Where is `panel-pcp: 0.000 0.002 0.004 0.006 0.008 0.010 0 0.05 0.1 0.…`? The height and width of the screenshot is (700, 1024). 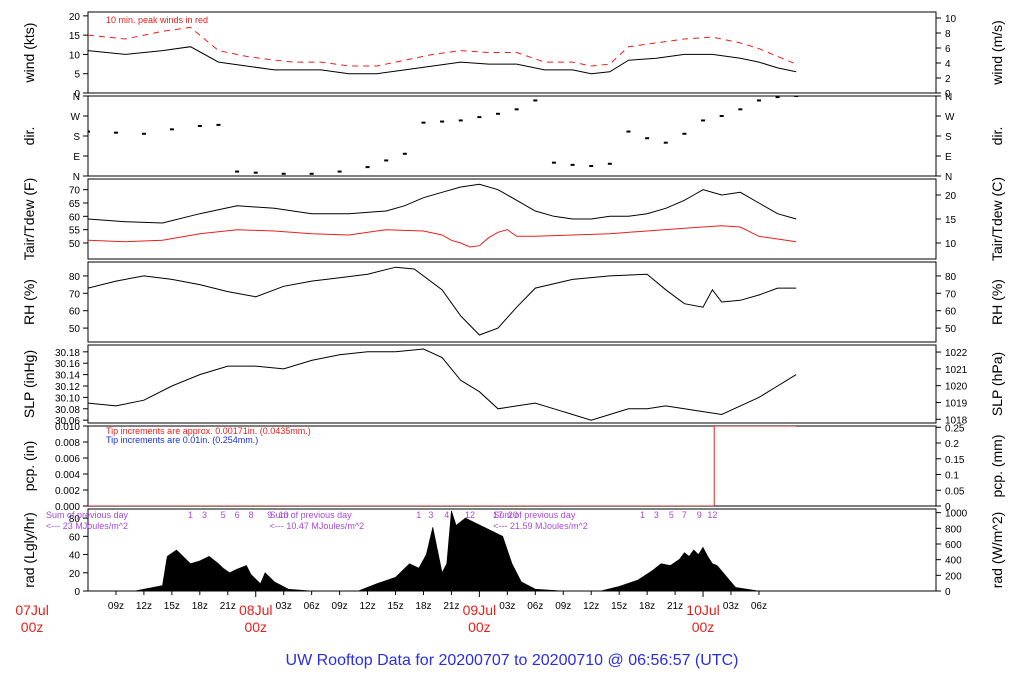
panel-pcp: 0.000 0.002 0.004 0.006 0.008 0.010 0 0.05 0.1 0.… is located at coordinates (513, 467).